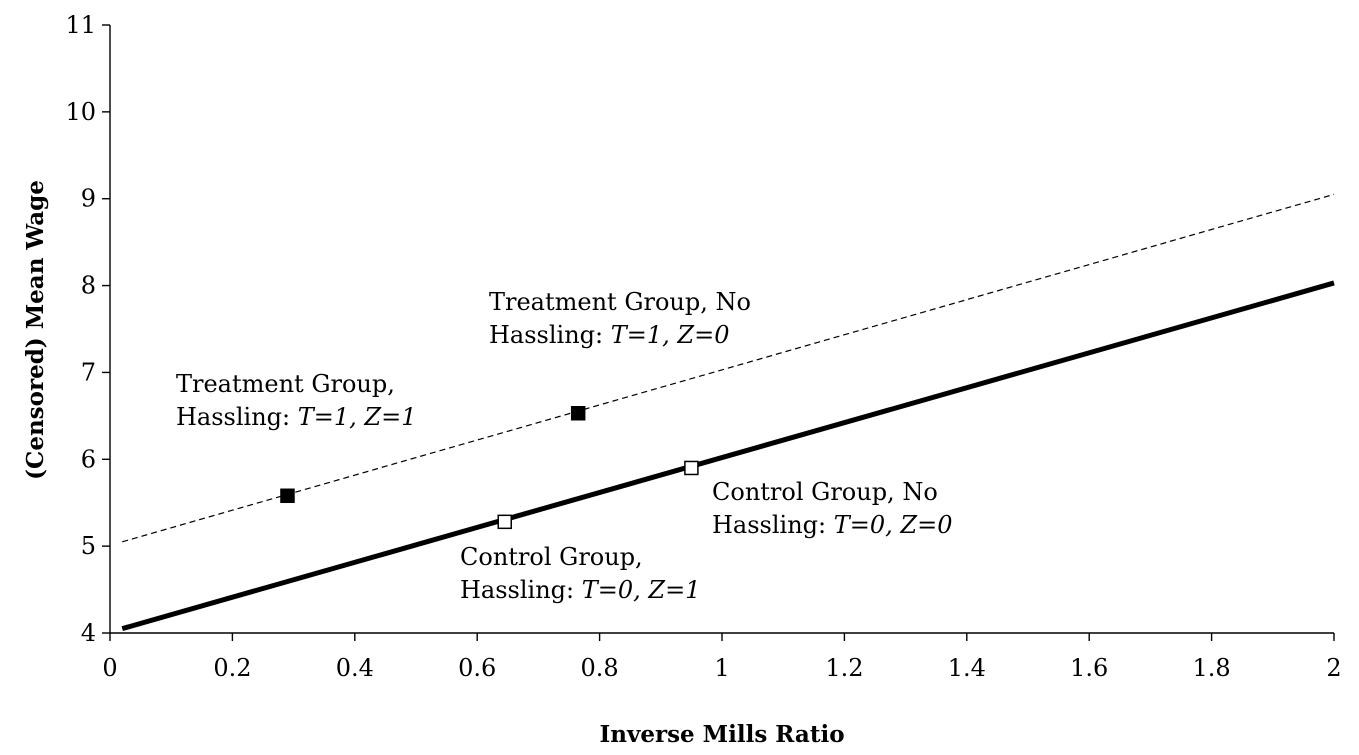 The image size is (1359, 755). I want to click on y-tick-label: 4, so click(88, 633).